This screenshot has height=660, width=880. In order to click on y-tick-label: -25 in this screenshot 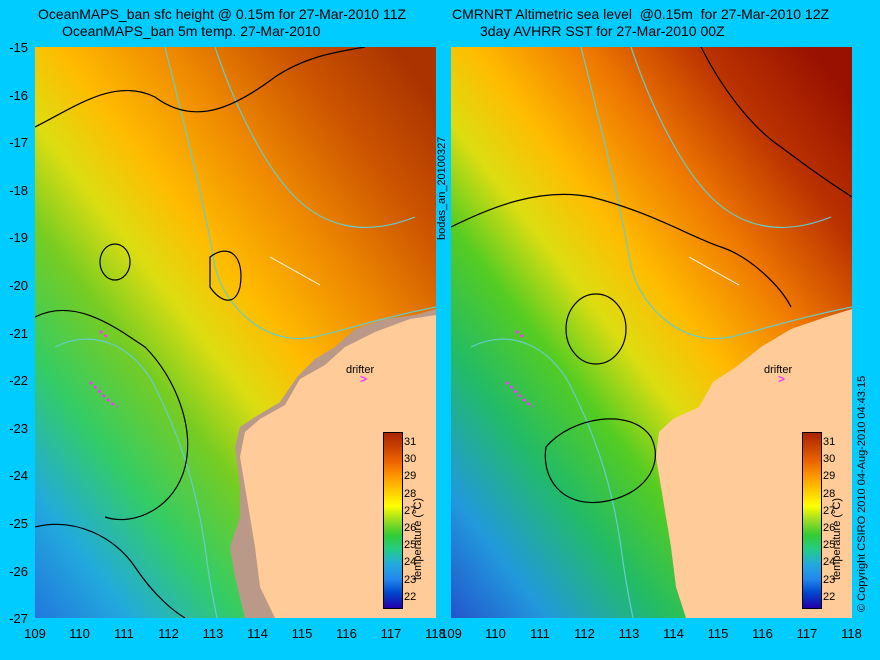, I will do `click(18, 523)`.